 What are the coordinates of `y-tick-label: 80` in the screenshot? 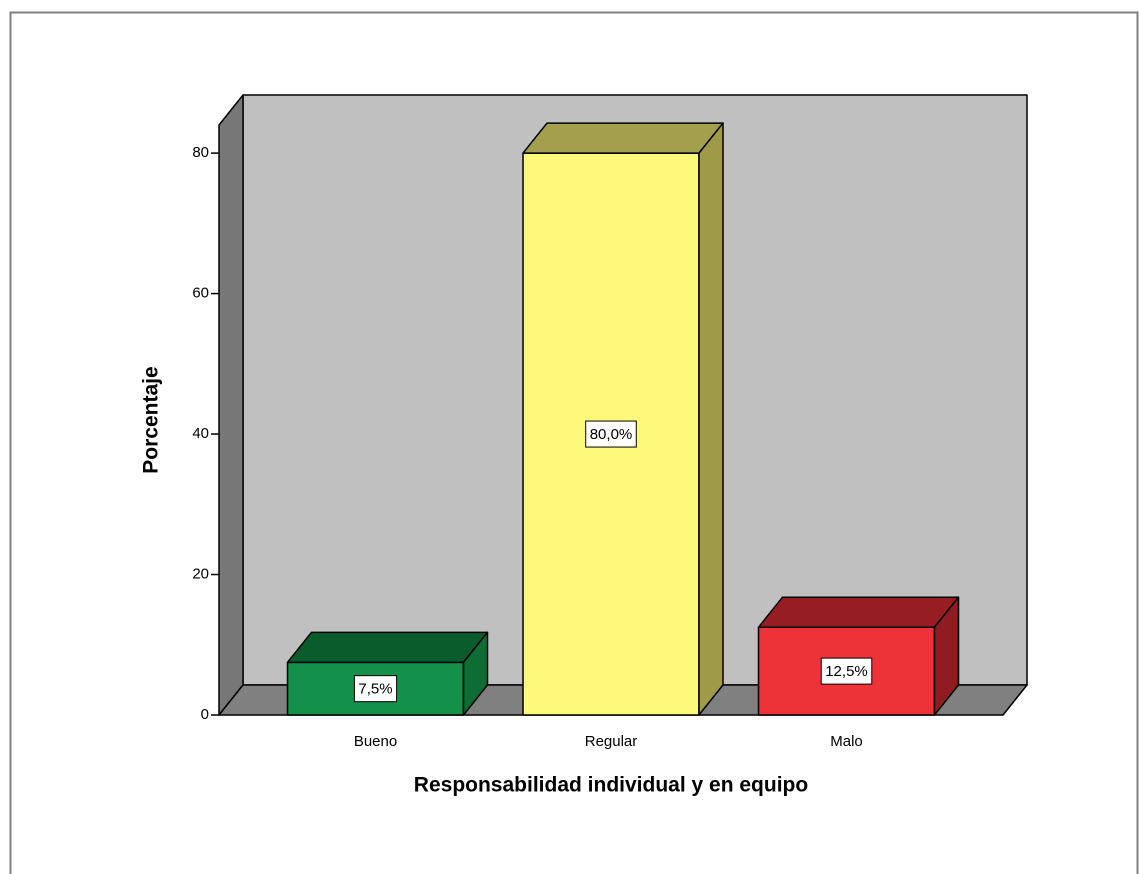 It's located at (200, 152).